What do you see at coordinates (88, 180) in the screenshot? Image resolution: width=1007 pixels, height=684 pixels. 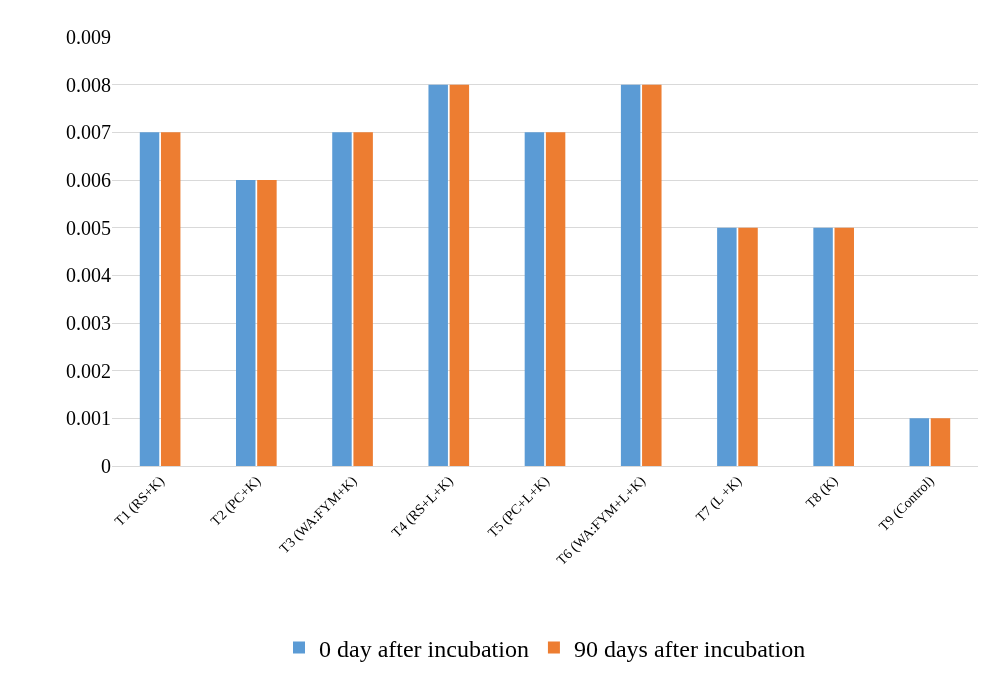 I see `y-tick-label: 0.006` at bounding box center [88, 180].